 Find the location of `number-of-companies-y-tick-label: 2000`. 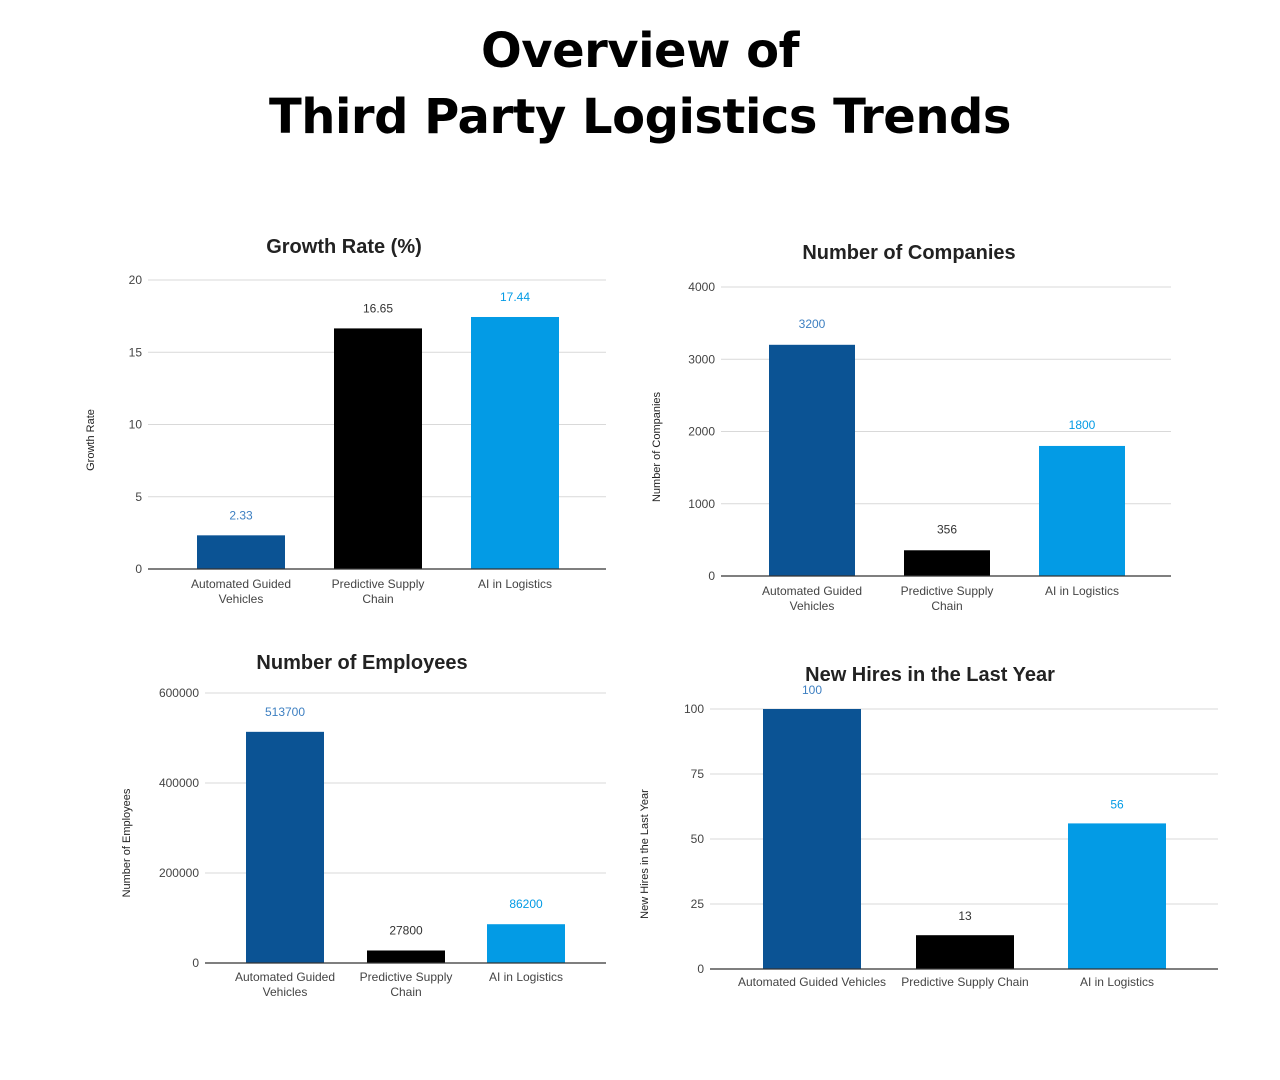

number-of-companies-y-tick-label: 2000 is located at coordinates (701, 432).